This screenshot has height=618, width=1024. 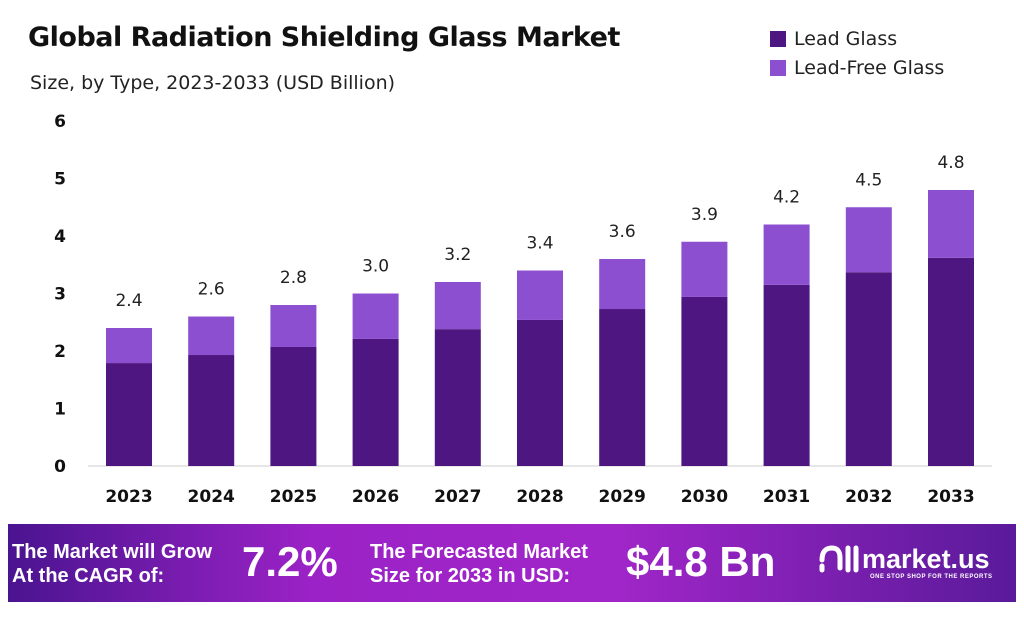 I want to click on legend-item-lead-glass: Lead Glass, so click(x=833, y=39).